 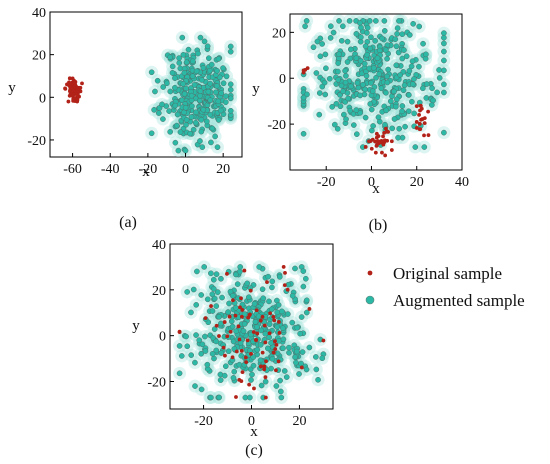 I want to click on x-tick-label: 20, so click(x=417, y=182).